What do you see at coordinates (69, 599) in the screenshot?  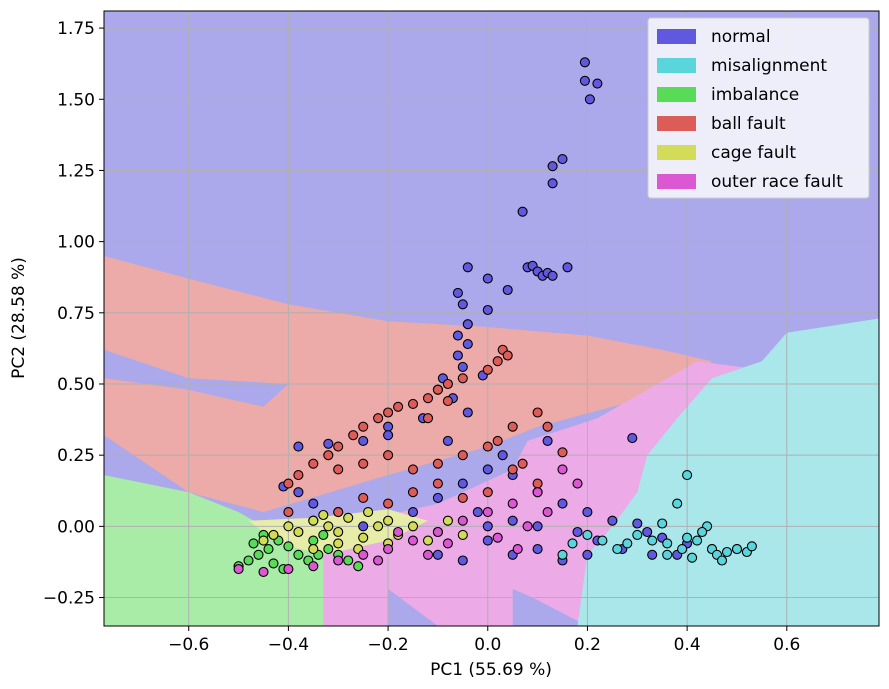 I see `y-tick-label: −0.25` at bounding box center [69, 599].